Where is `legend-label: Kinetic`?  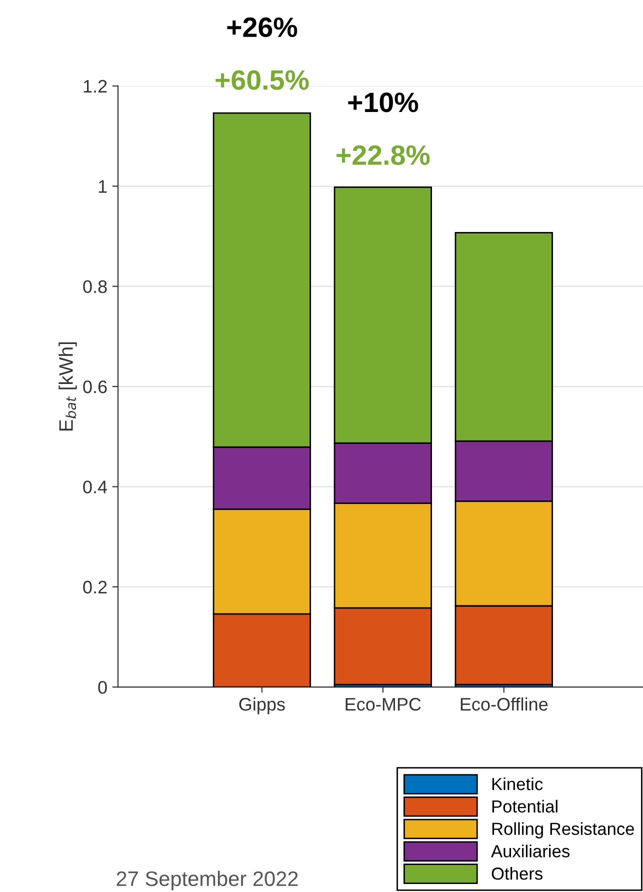
legend-label: Kinetic is located at coordinates (517, 783).